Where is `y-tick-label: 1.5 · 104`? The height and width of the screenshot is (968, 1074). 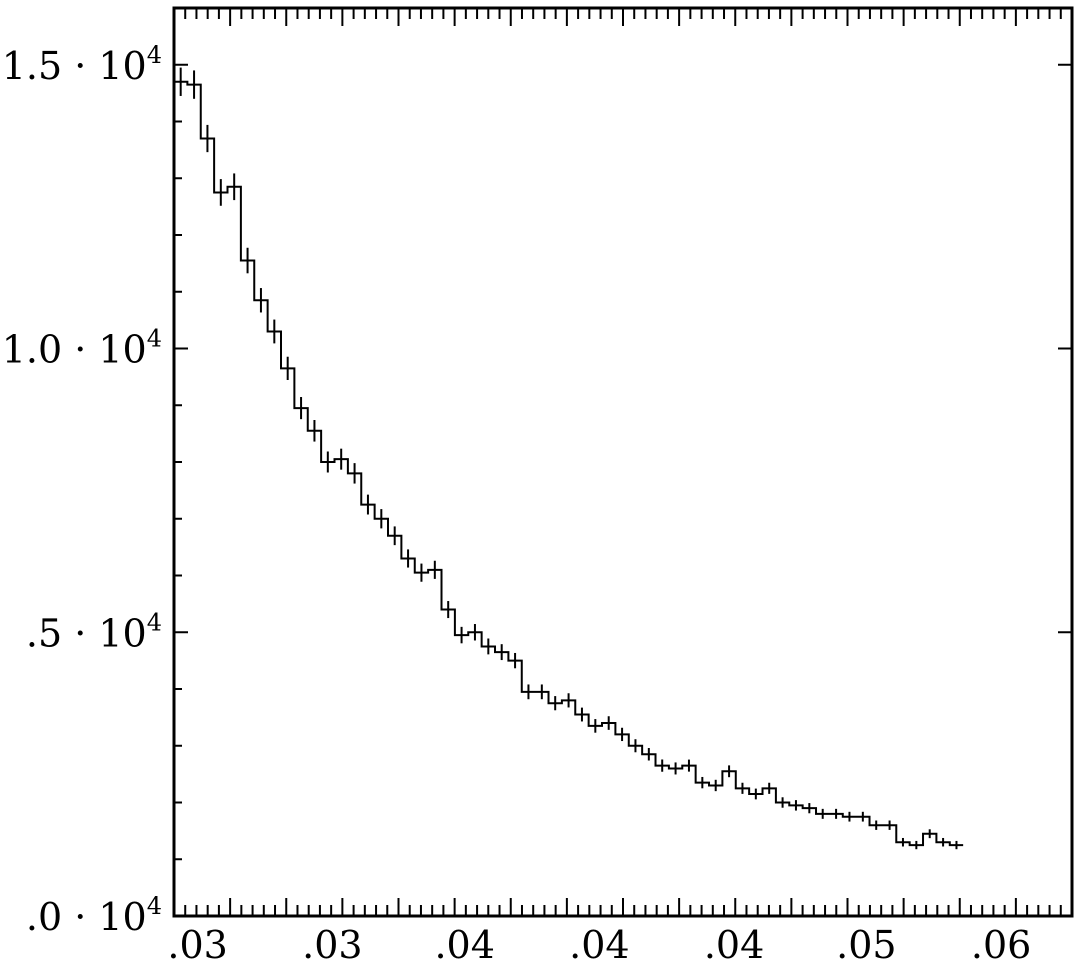
y-tick-label: 1.5 · 104 is located at coordinates (82, 64).